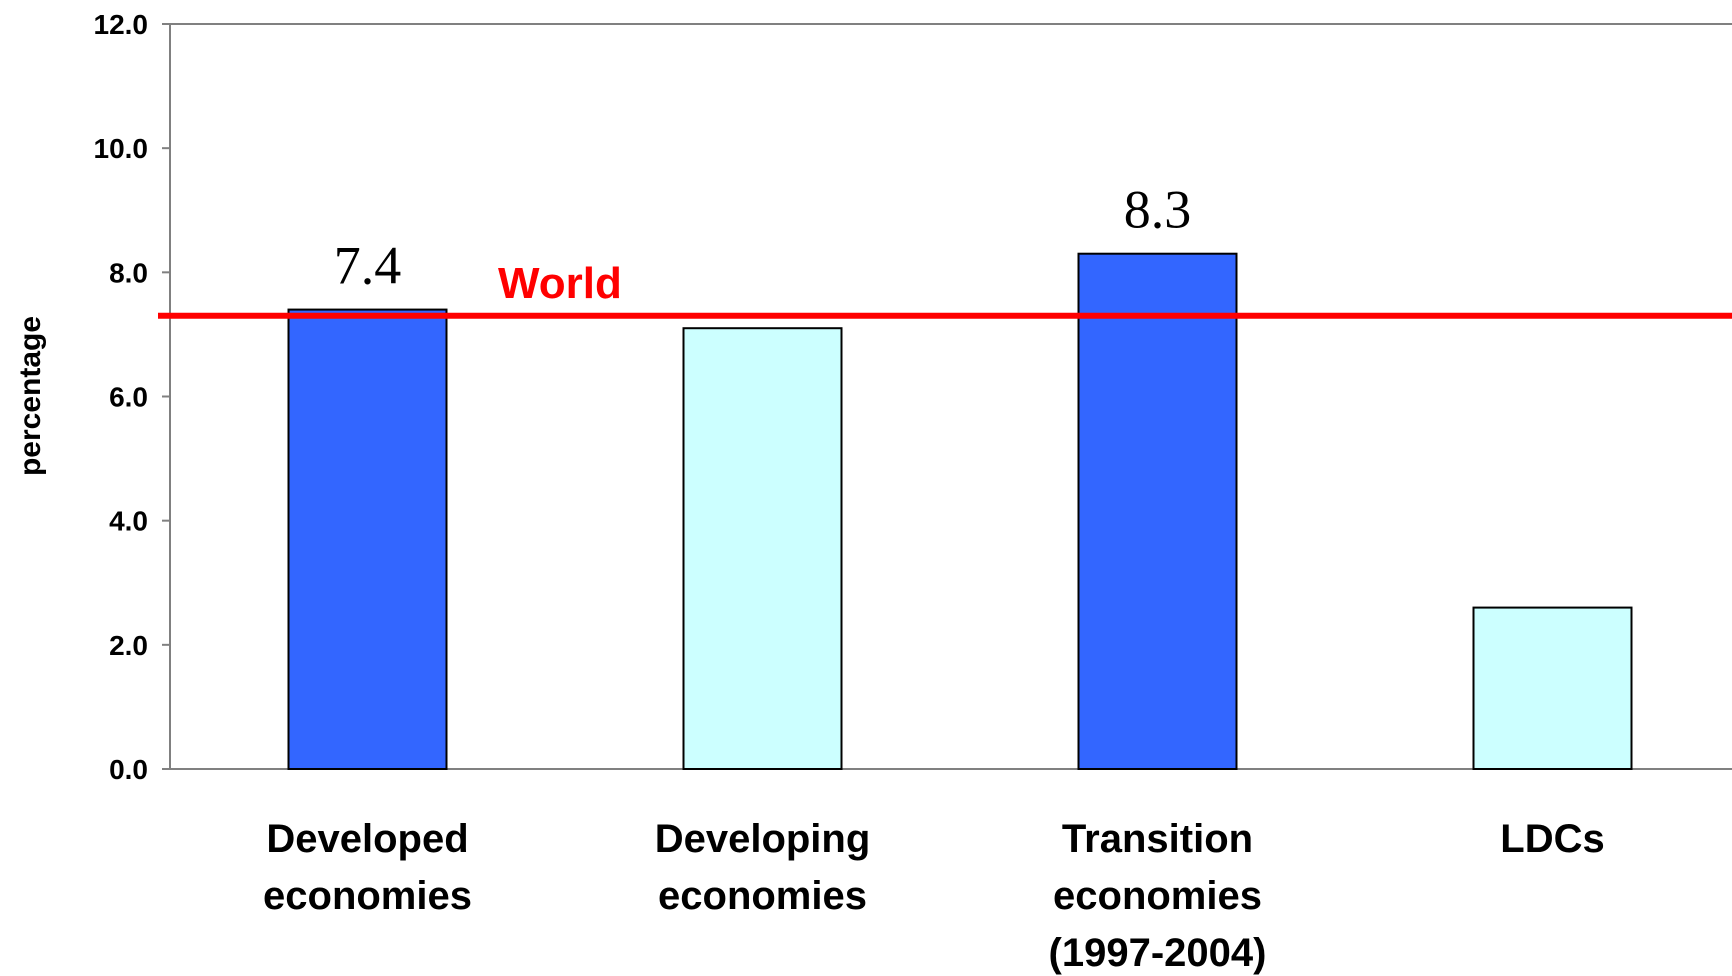  What do you see at coordinates (128, 397) in the screenshot?
I see `y-tick-label: 6.0` at bounding box center [128, 397].